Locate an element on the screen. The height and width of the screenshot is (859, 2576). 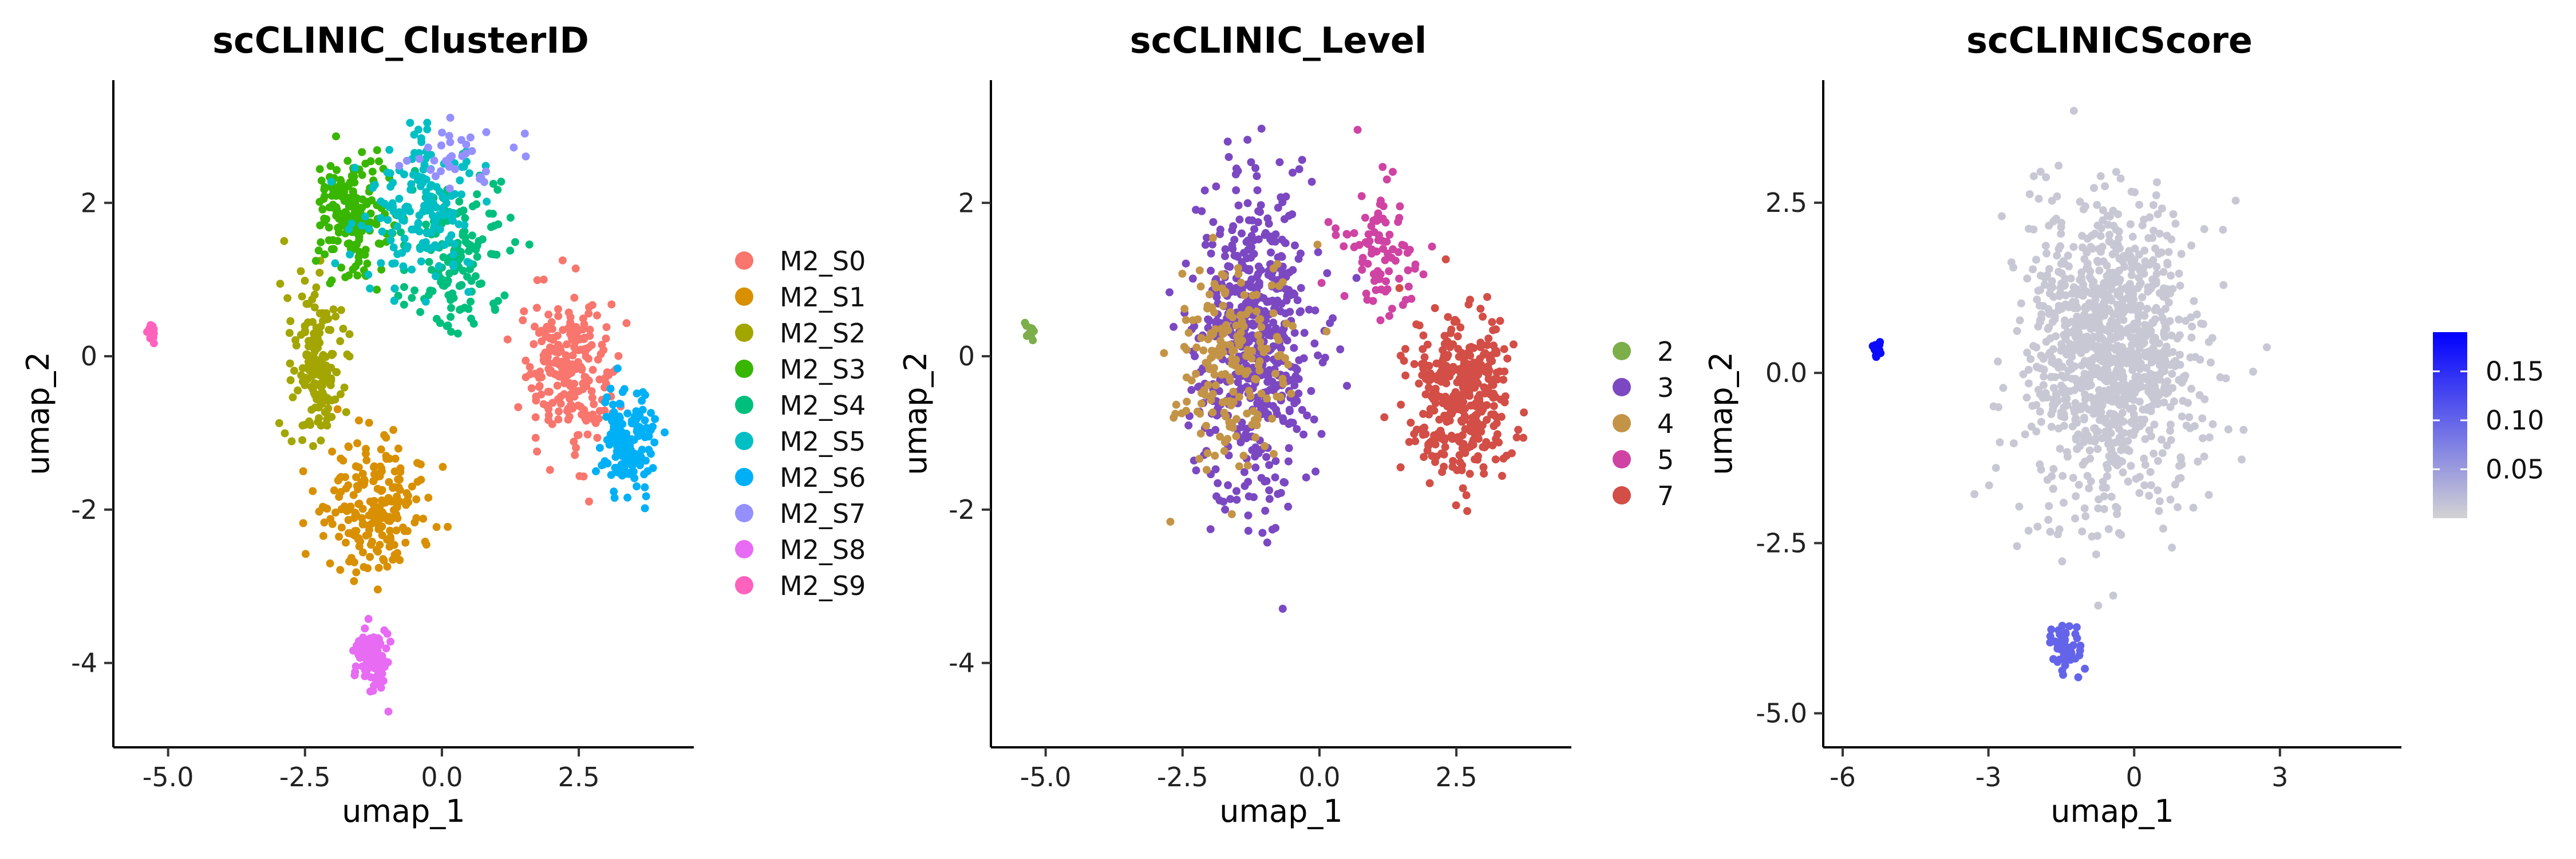
legend-label: 7 is located at coordinates (1665, 495).